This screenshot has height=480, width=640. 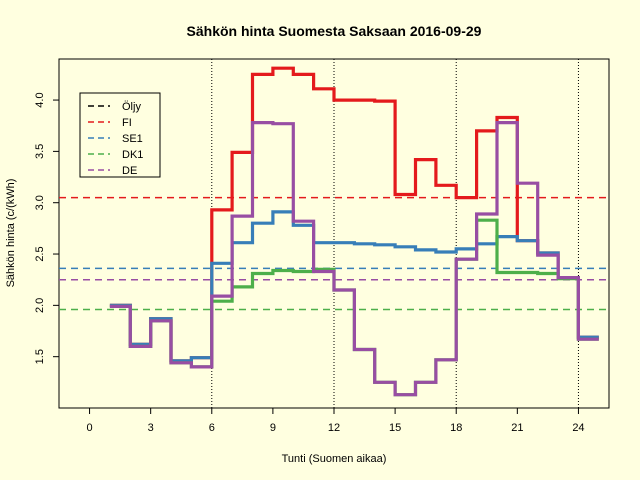 What do you see at coordinates (40, 99) in the screenshot?
I see `y-tick-label-4: 4.0` at bounding box center [40, 99].